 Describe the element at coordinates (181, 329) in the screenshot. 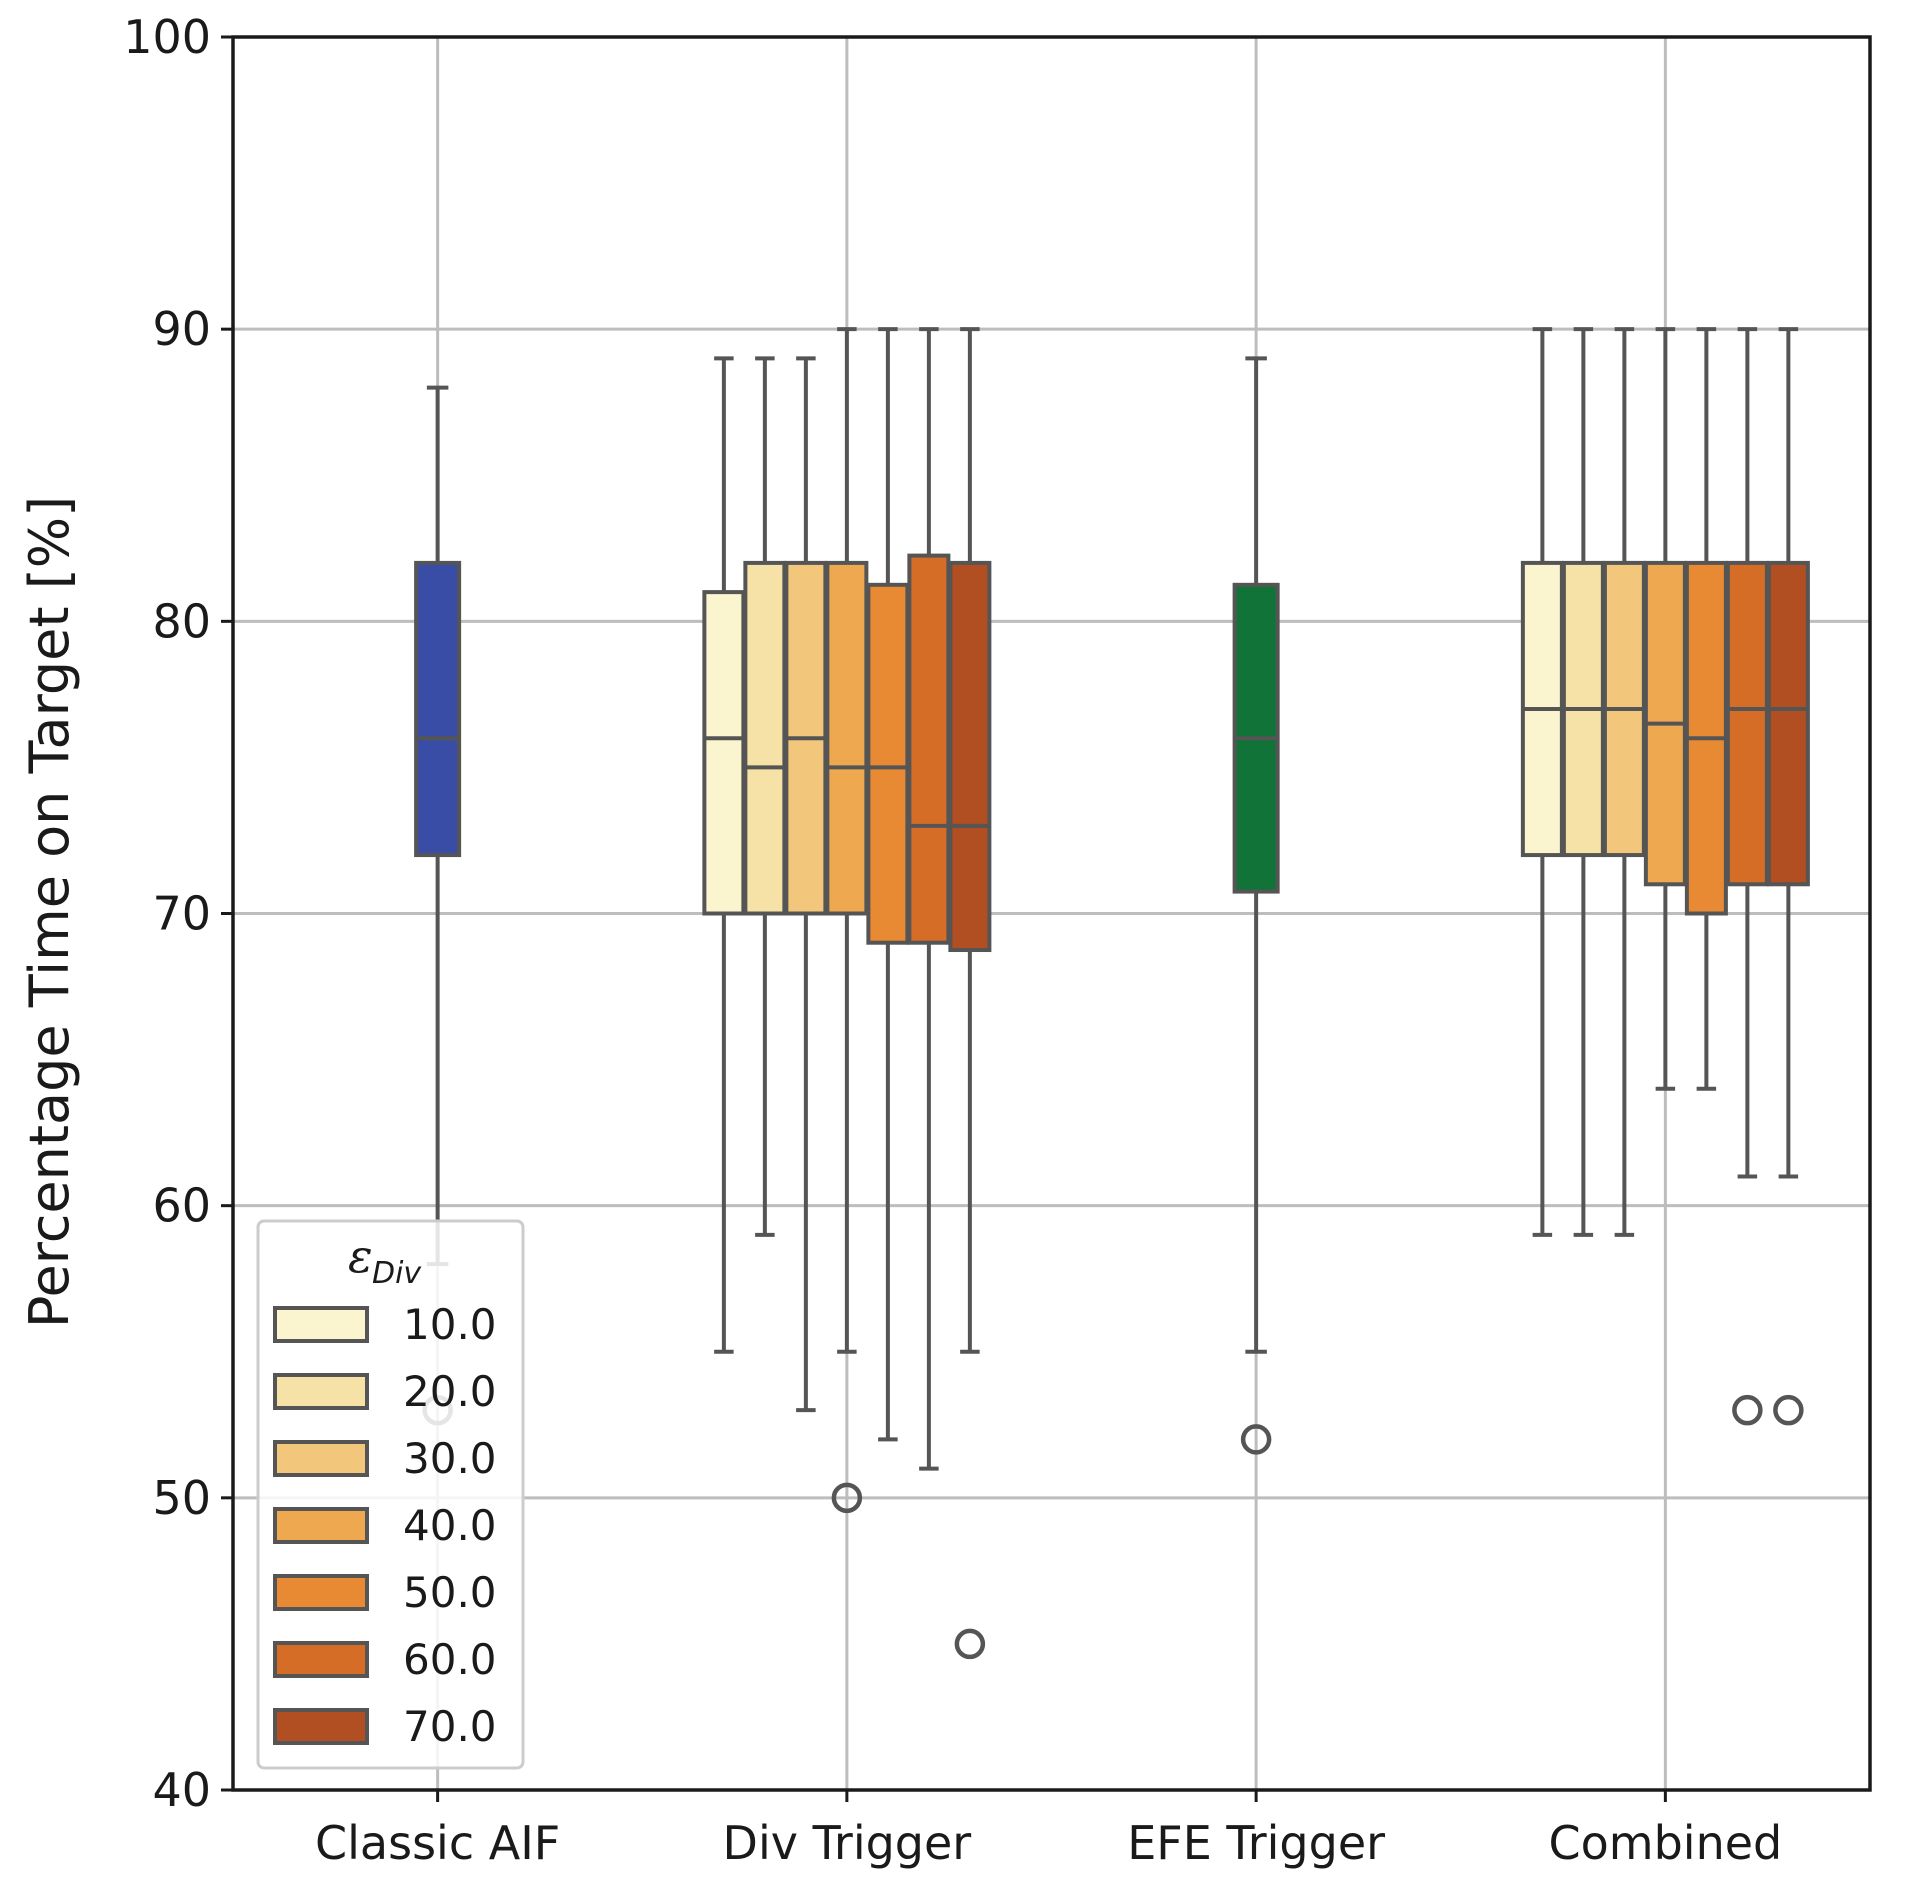

I see `y-tick-label: 90` at that location.